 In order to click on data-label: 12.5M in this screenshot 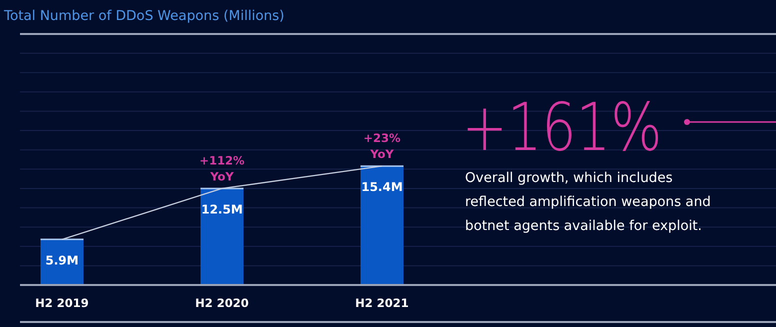, I will do `click(222, 209)`.